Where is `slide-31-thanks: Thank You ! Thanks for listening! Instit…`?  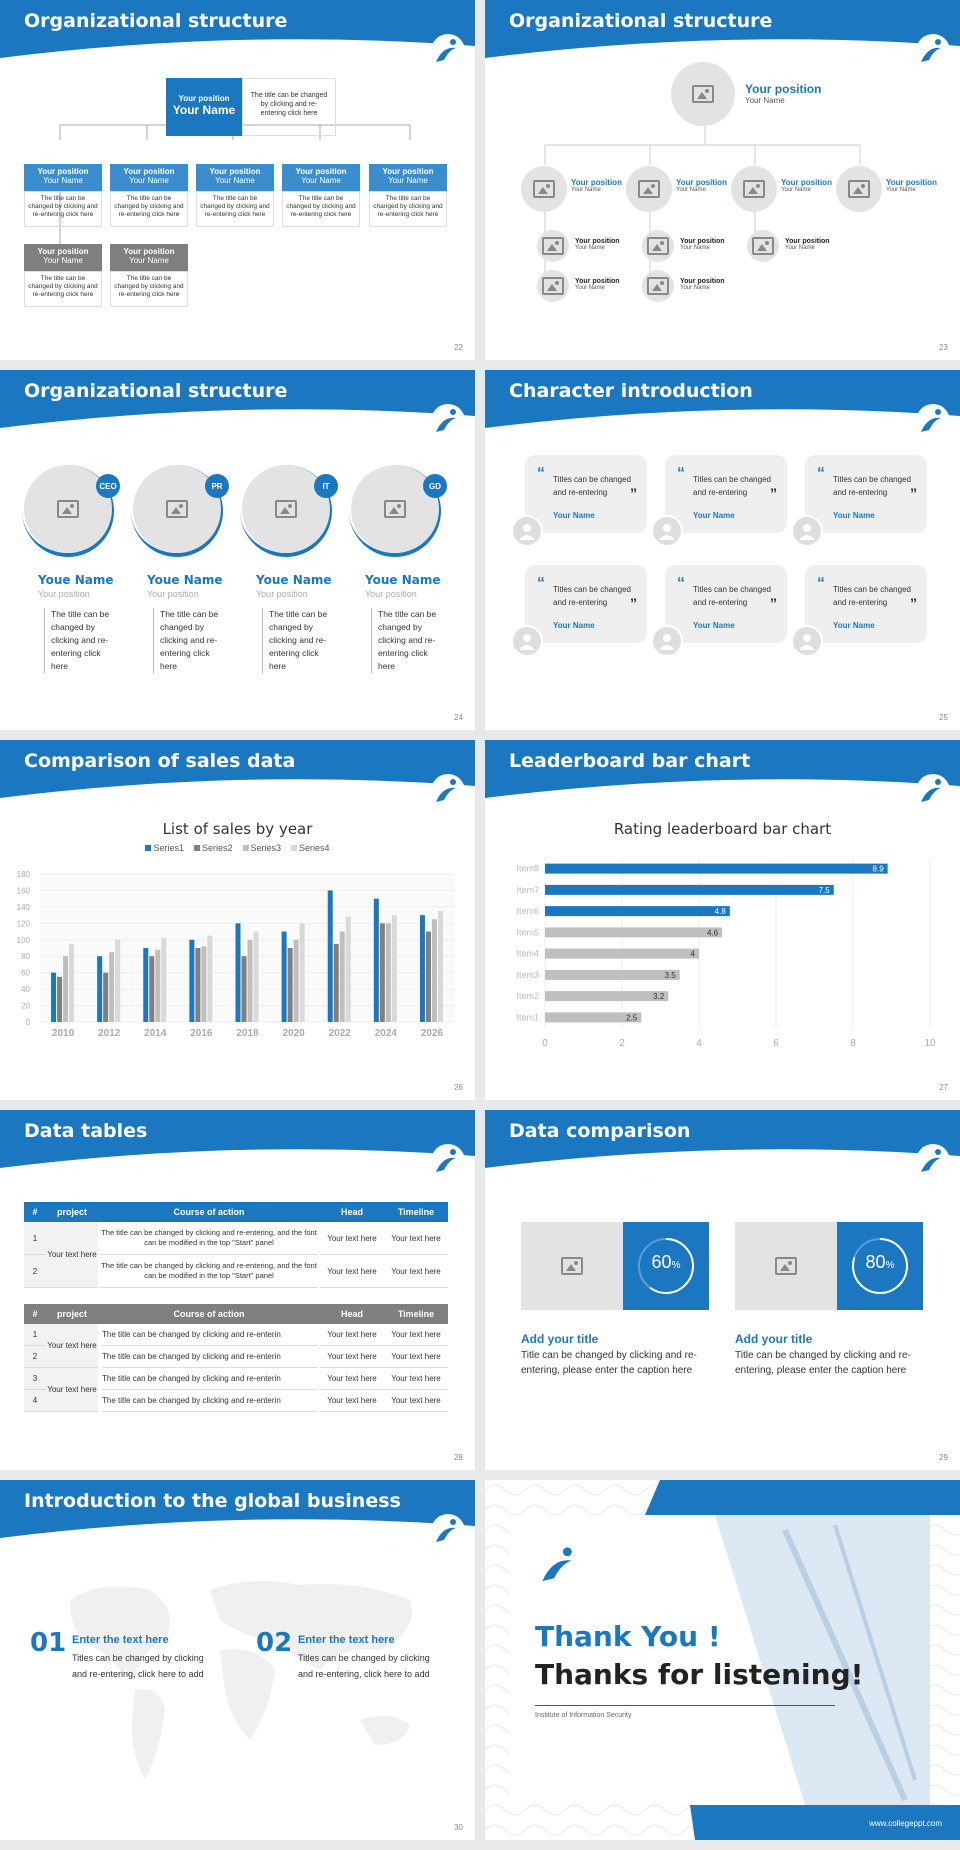
slide-31-thanks: Thank You ! Thanks for listening! Instit… is located at coordinates (722, 1660).